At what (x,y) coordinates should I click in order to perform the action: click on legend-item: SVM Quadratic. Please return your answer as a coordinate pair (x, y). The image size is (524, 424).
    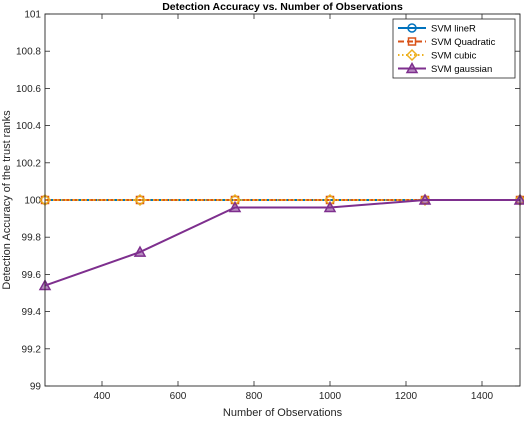
    Looking at the image, I should click on (447, 42).